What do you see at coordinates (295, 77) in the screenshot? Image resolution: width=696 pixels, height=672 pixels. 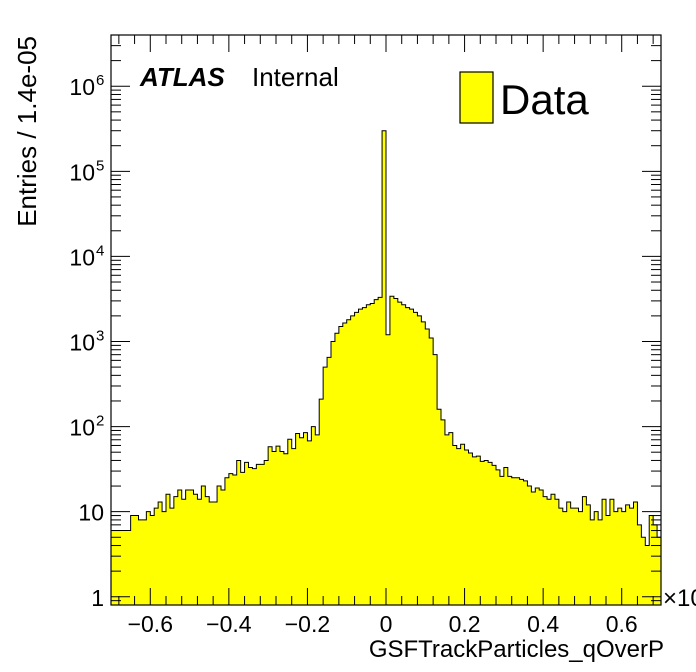 I see `internal-label: Internal` at bounding box center [295, 77].